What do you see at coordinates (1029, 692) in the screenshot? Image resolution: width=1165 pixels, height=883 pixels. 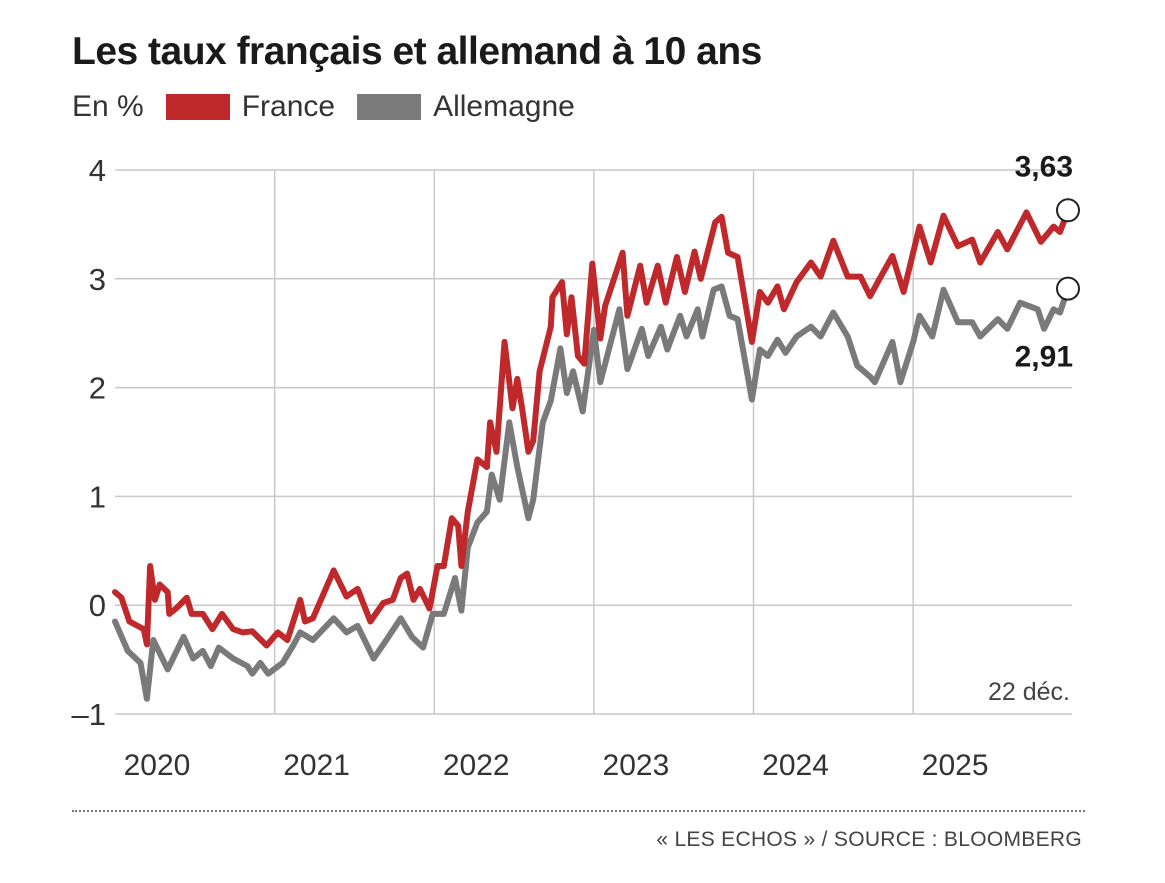 I see `date-annotation: 22 déc.` at bounding box center [1029, 692].